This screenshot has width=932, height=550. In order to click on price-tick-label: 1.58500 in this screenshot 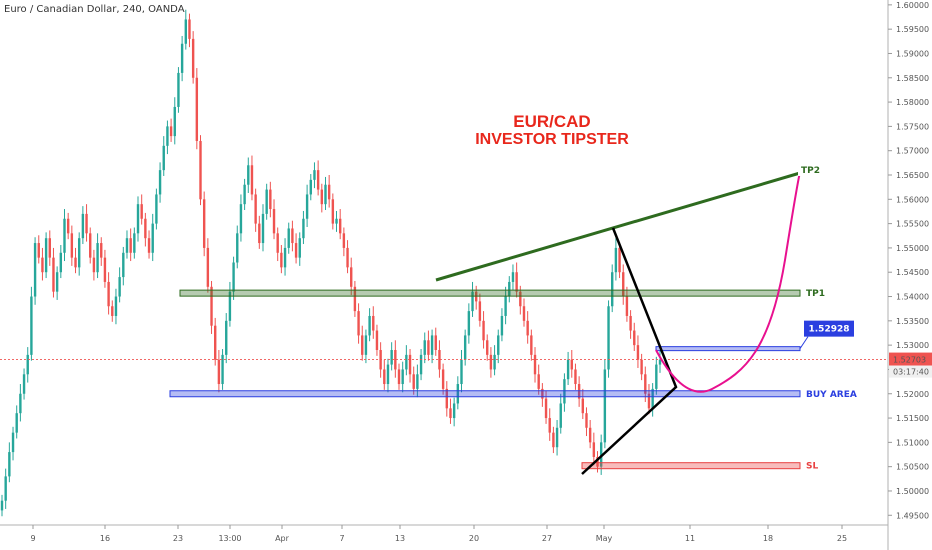, I will do `click(912, 78)`.